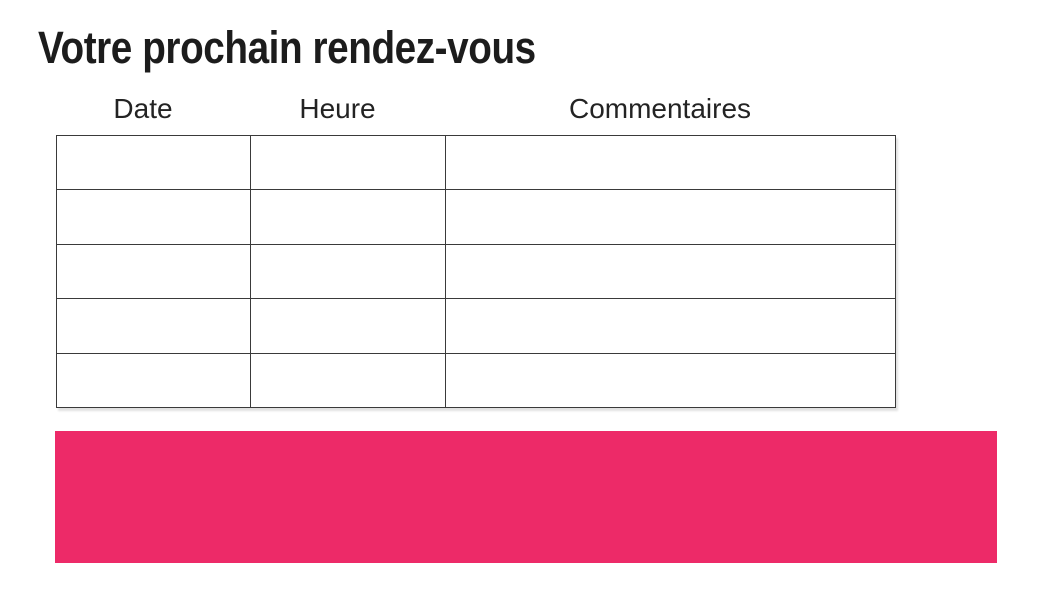  Describe the element at coordinates (287, 47) in the screenshot. I see `page-title: Votre prochain rendez-vous` at that location.